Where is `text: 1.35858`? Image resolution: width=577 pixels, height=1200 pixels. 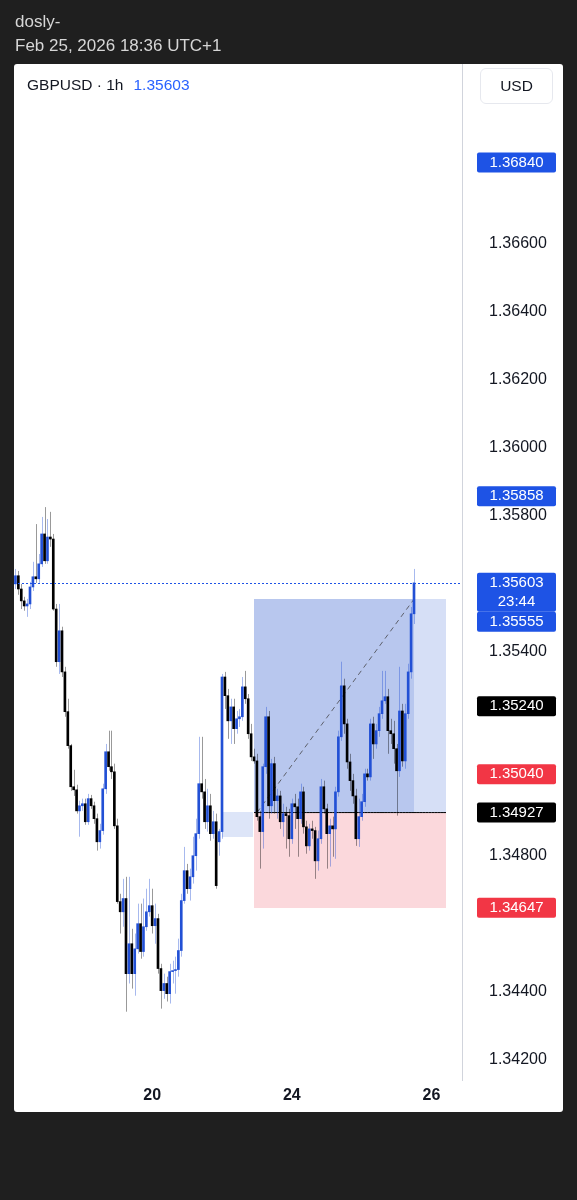 text: 1.35858 is located at coordinates (516, 495).